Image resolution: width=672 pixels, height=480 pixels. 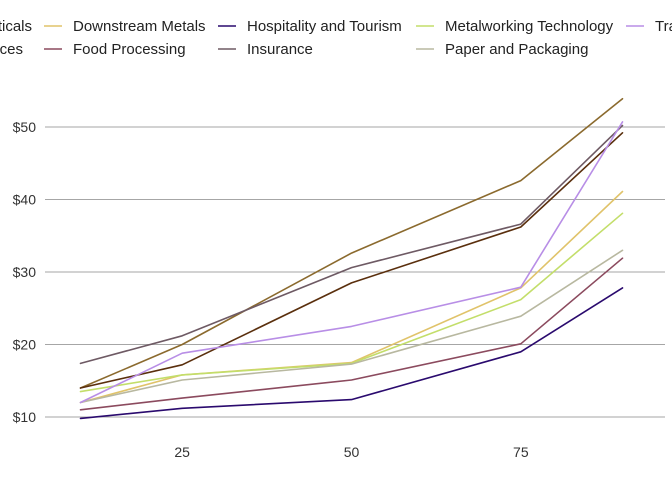 I want to click on legend-label: ticals, so click(x=16, y=26).